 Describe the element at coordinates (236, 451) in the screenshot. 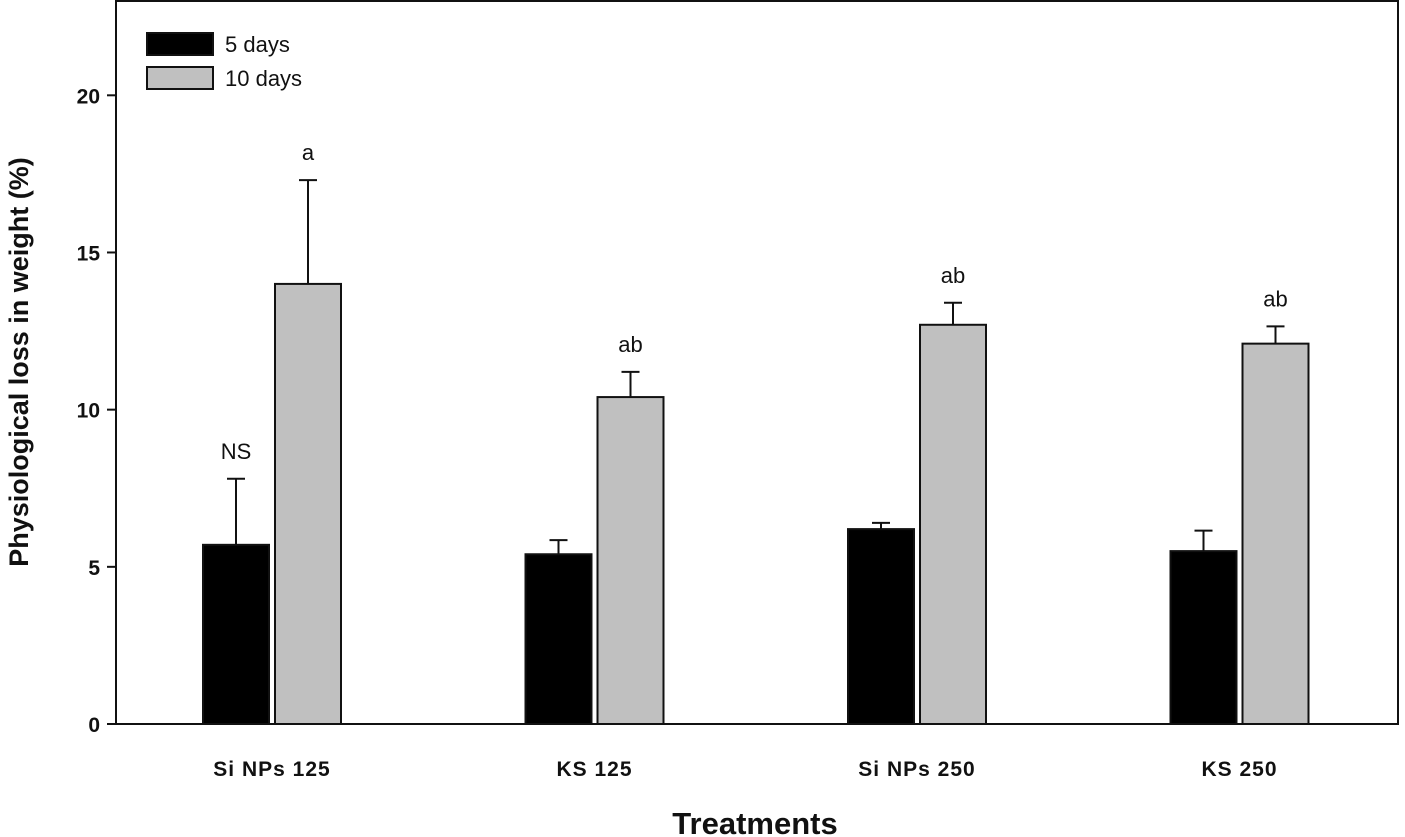

I see `significance-label-0: NS` at that location.